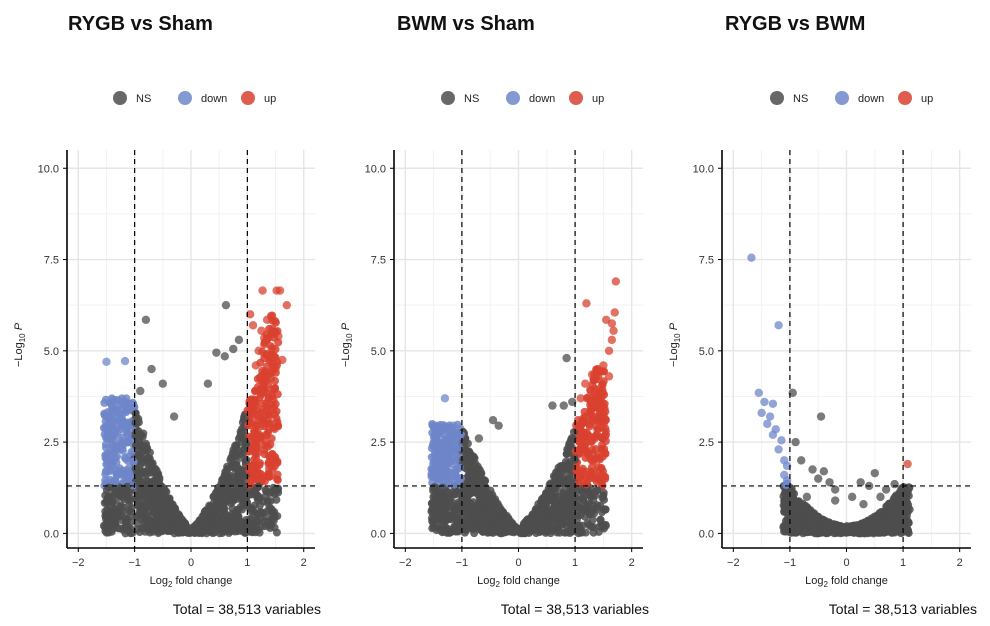  What do you see at coordinates (462, 563) in the screenshot?
I see `x-tick-label: −1` at bounding box center [462, 563].